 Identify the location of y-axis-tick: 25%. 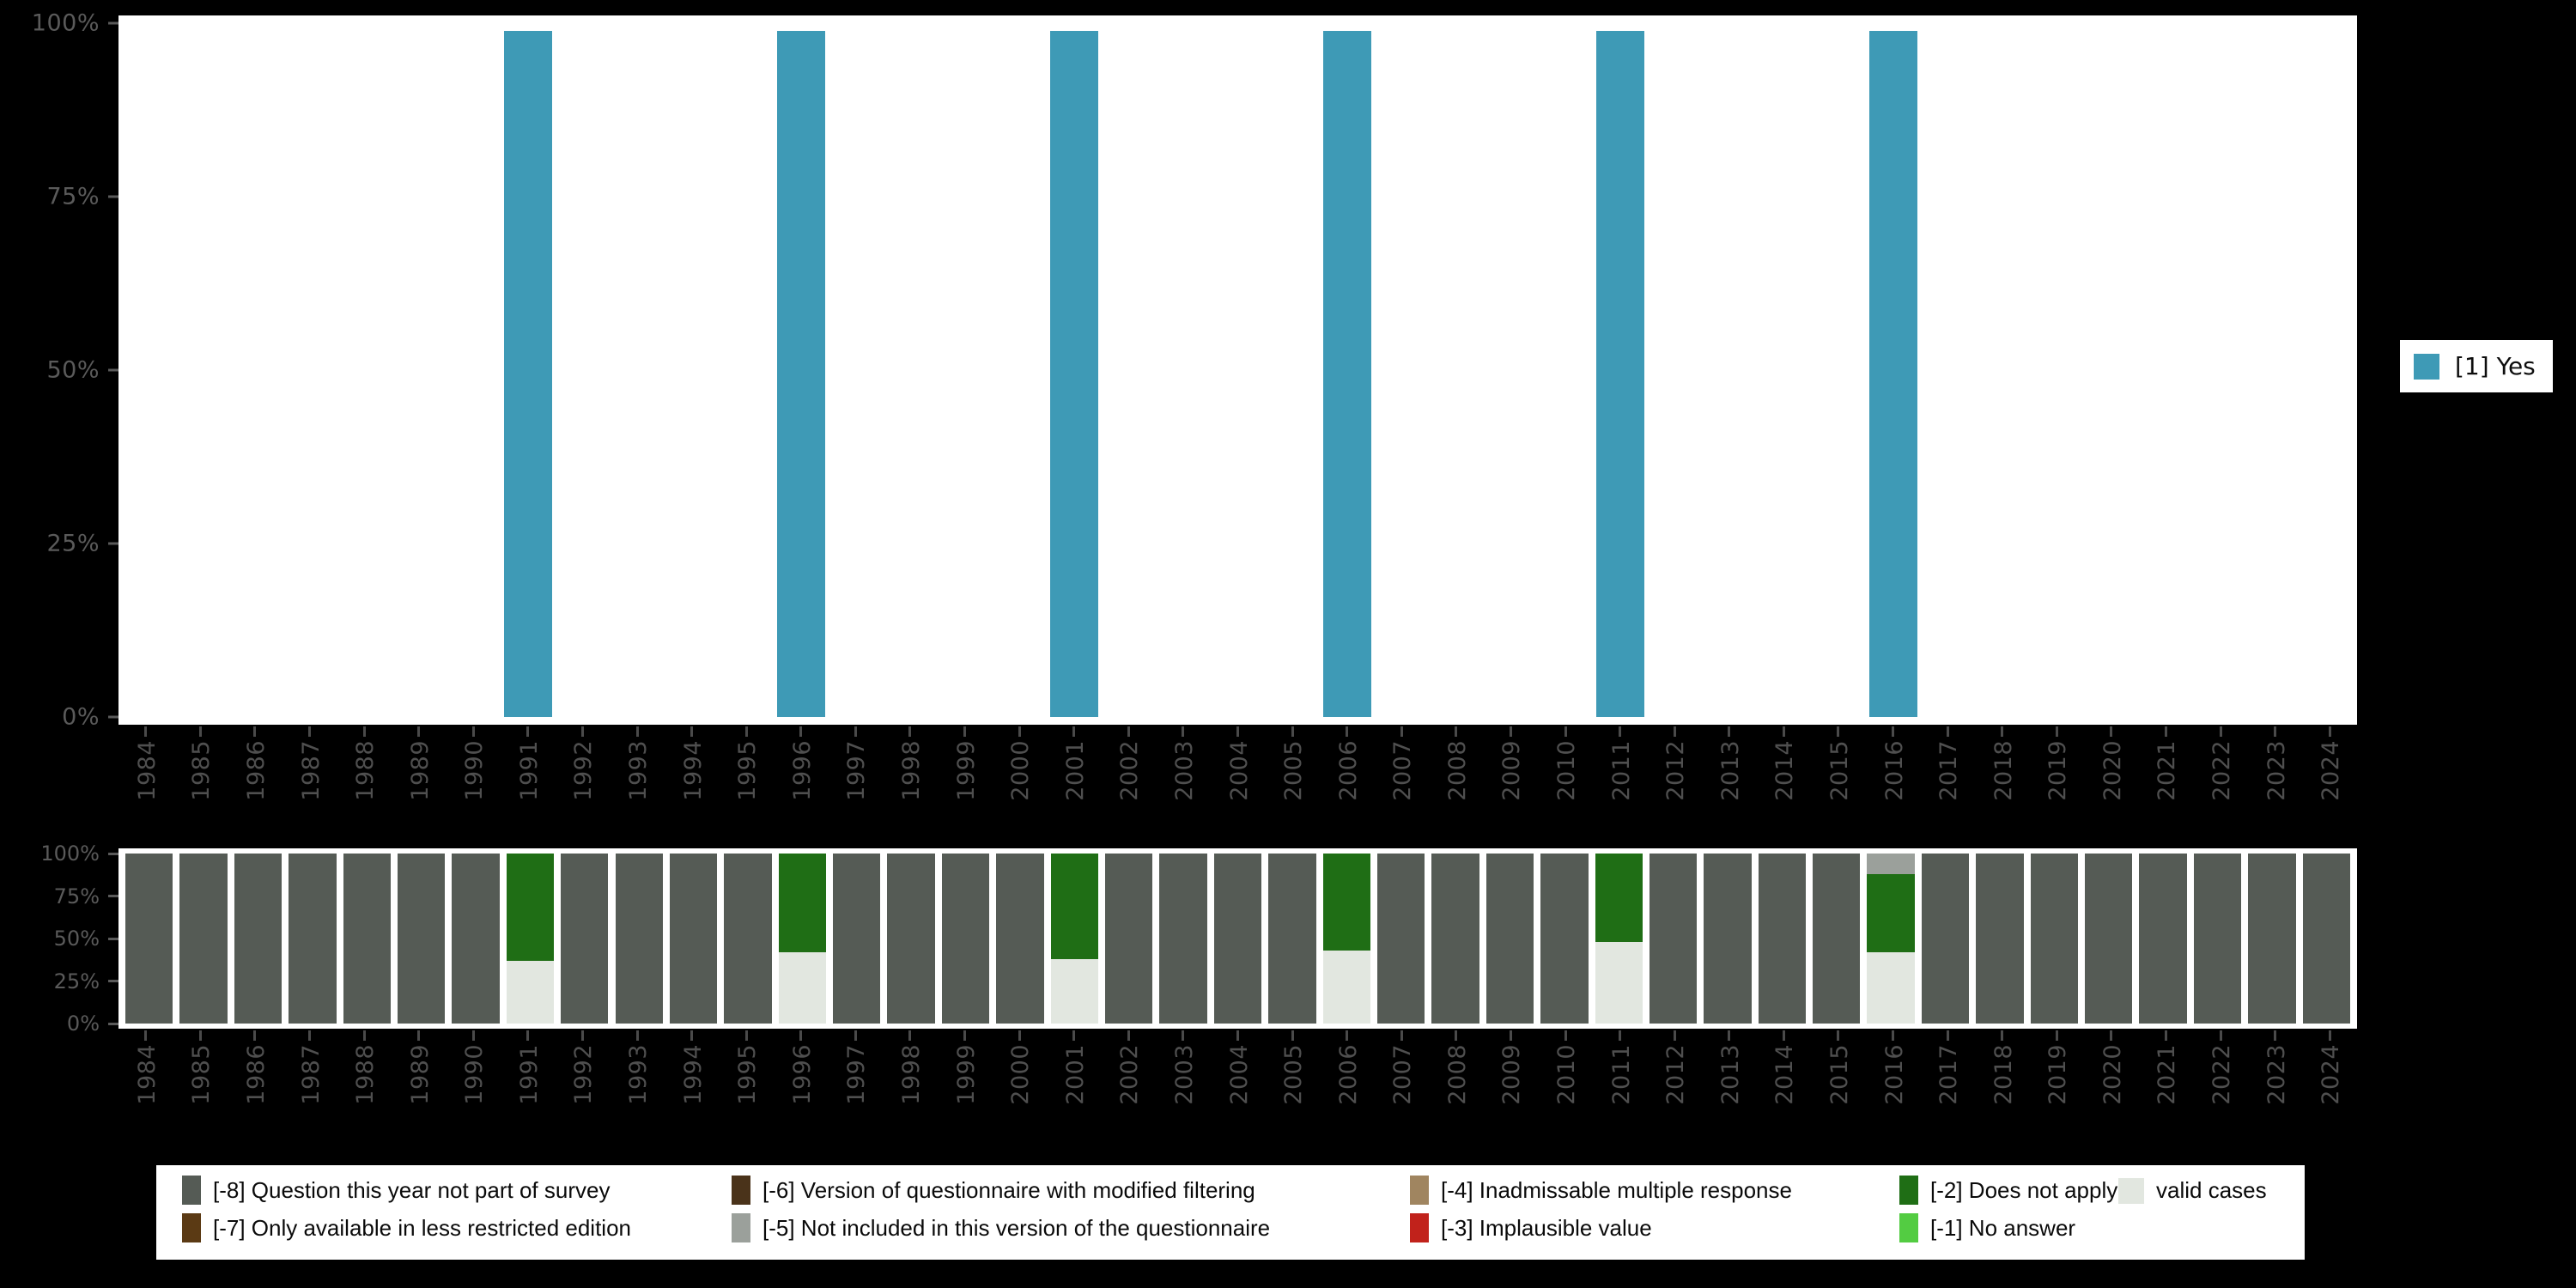
(82, 544).